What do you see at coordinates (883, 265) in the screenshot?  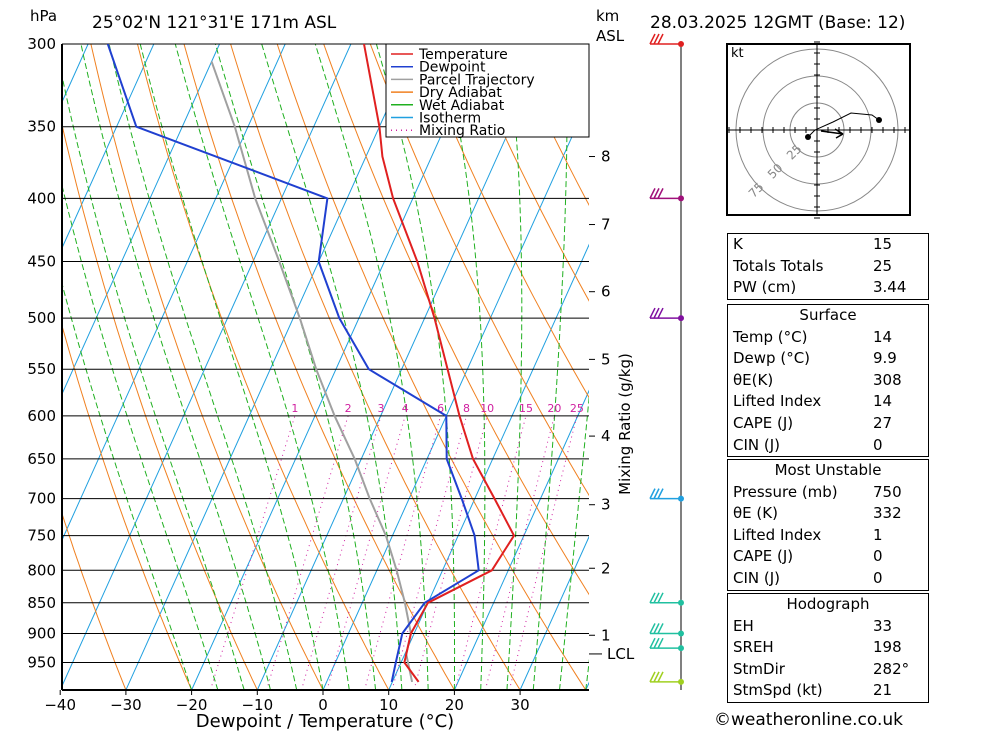 I see `row-value: 25` at bounding box center [883, 265].